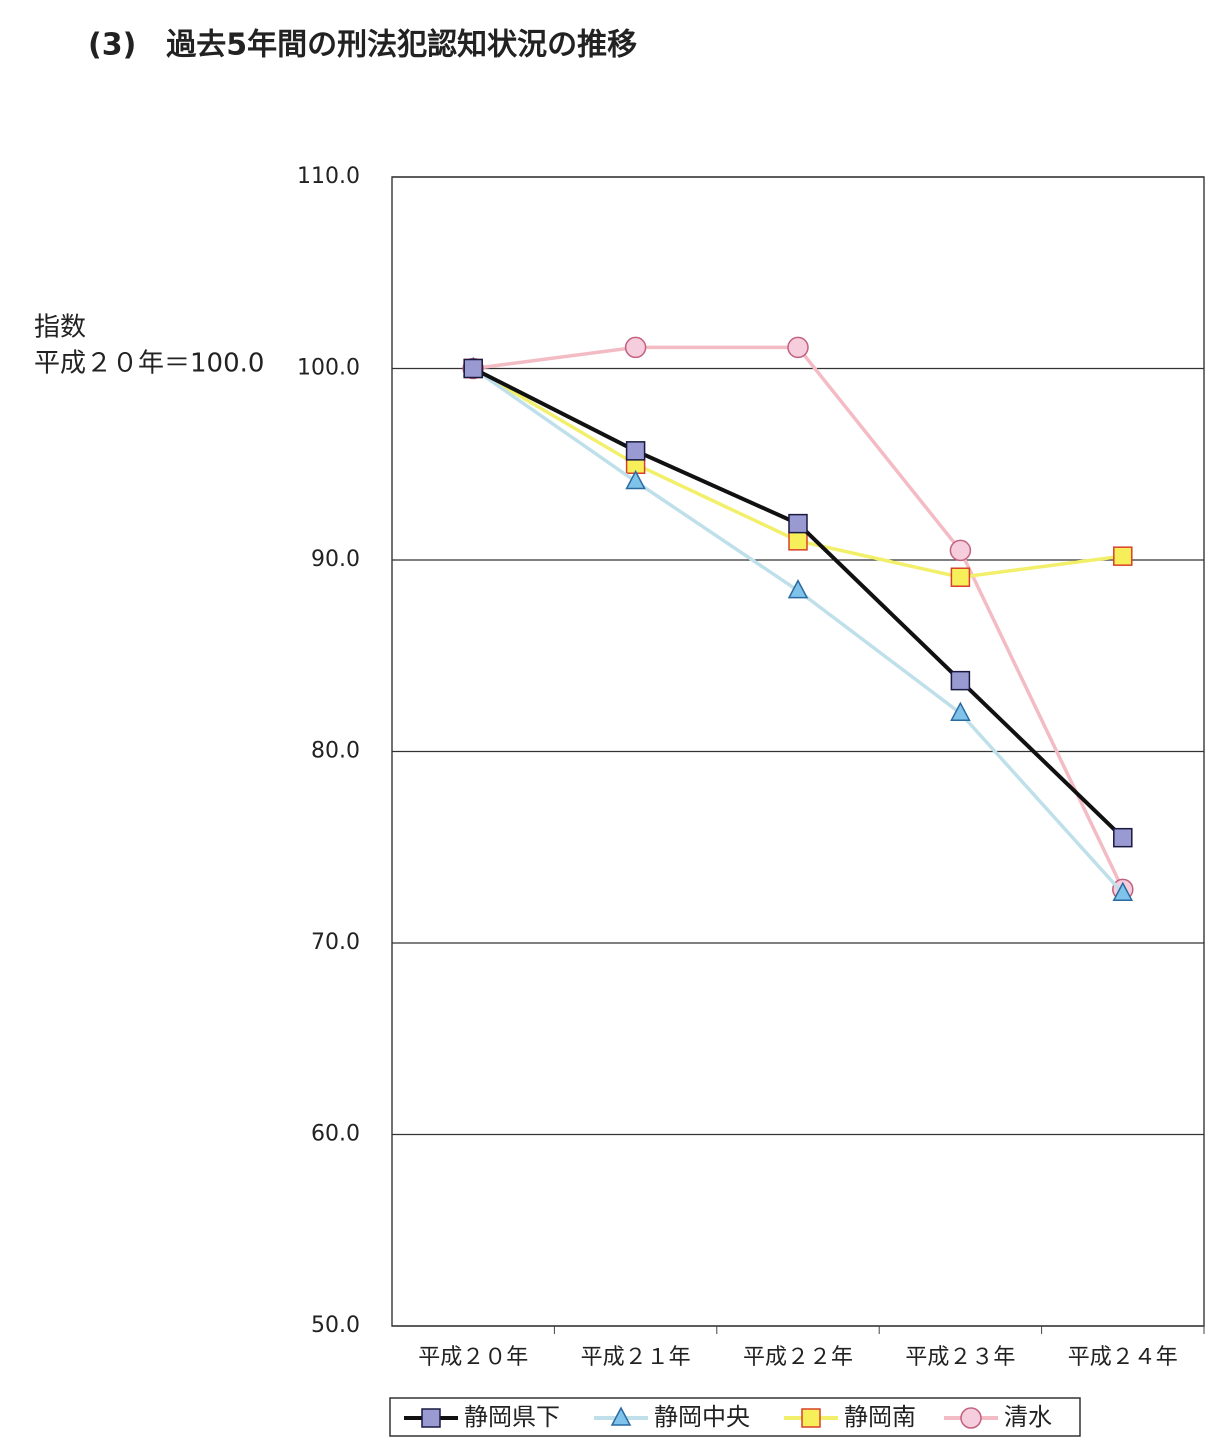 This screenshot has height=1437, width=1224. What do you see at coordinates (335, 1134) in the screenshot?
I see `y-tick-label: 60.0` at bounding box center [335, 1134].